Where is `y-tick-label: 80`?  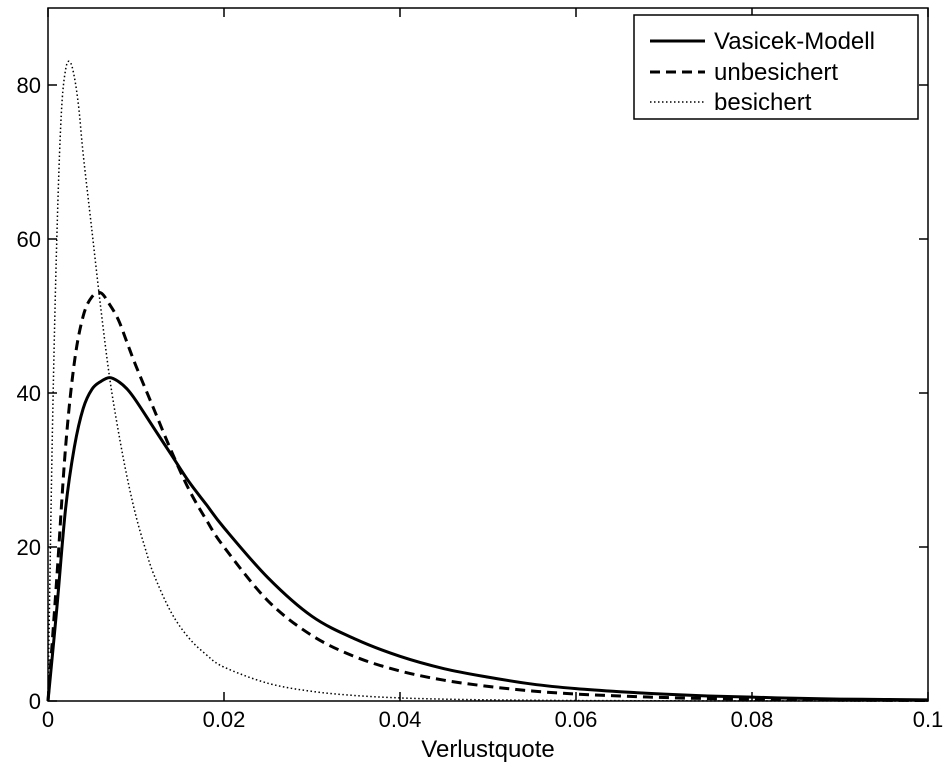
y-tick-label: 80 is located at coordinates (29, 85).